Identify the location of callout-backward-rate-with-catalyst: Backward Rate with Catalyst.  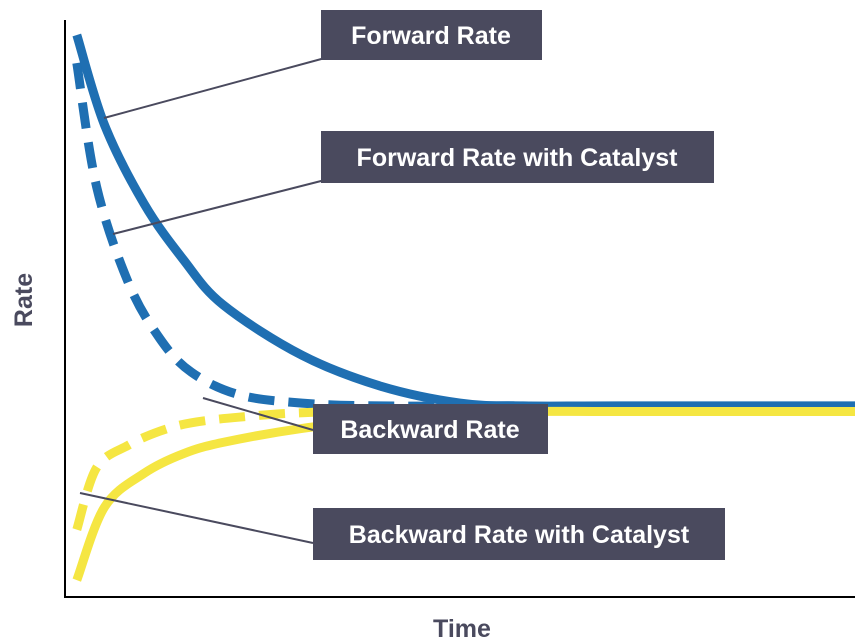
(519, 534).